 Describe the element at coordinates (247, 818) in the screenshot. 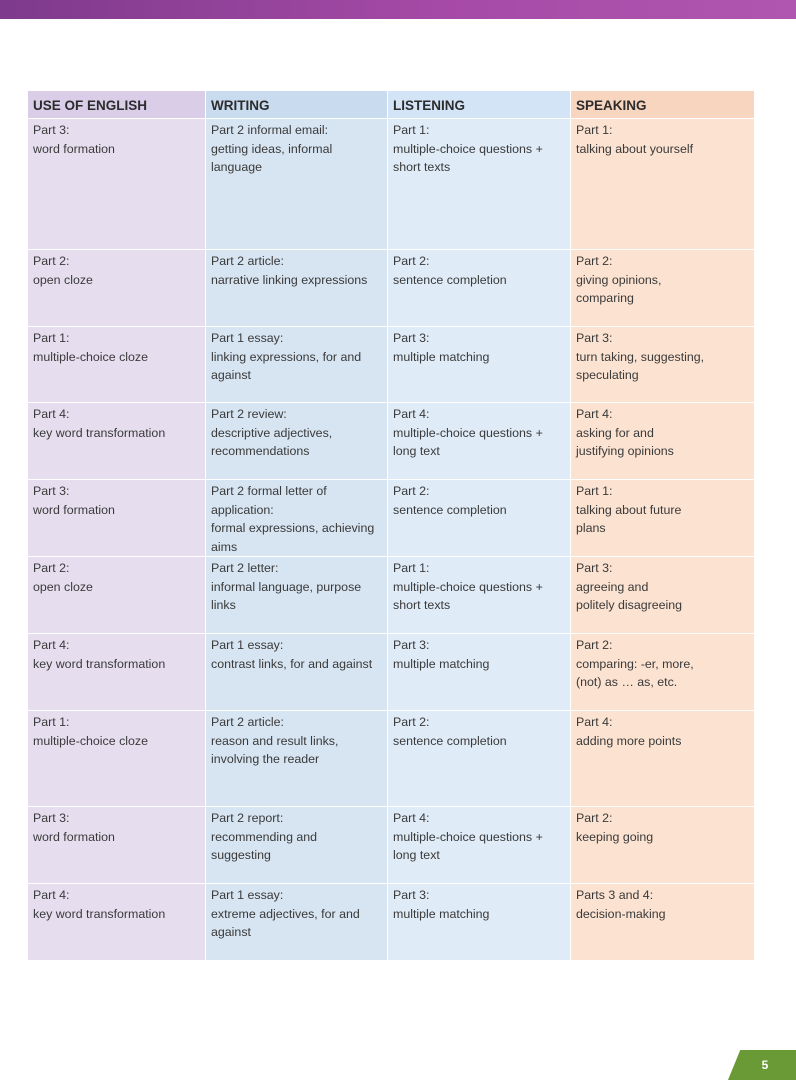

I see `cell-line: Part 2 report:` at that location.